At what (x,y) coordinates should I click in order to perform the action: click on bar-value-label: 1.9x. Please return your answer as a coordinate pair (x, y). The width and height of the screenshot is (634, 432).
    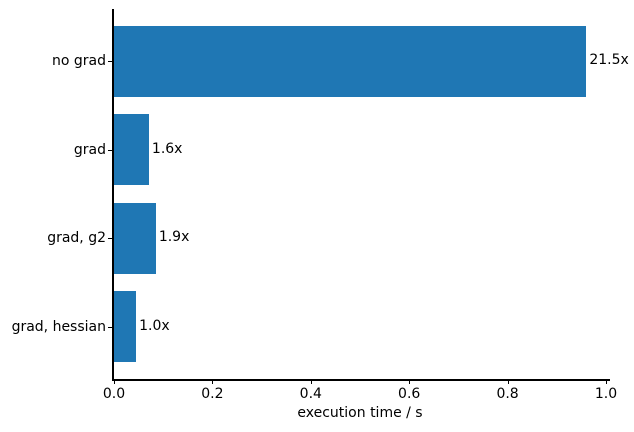
    Looking at the image, I should click on (174, 237).